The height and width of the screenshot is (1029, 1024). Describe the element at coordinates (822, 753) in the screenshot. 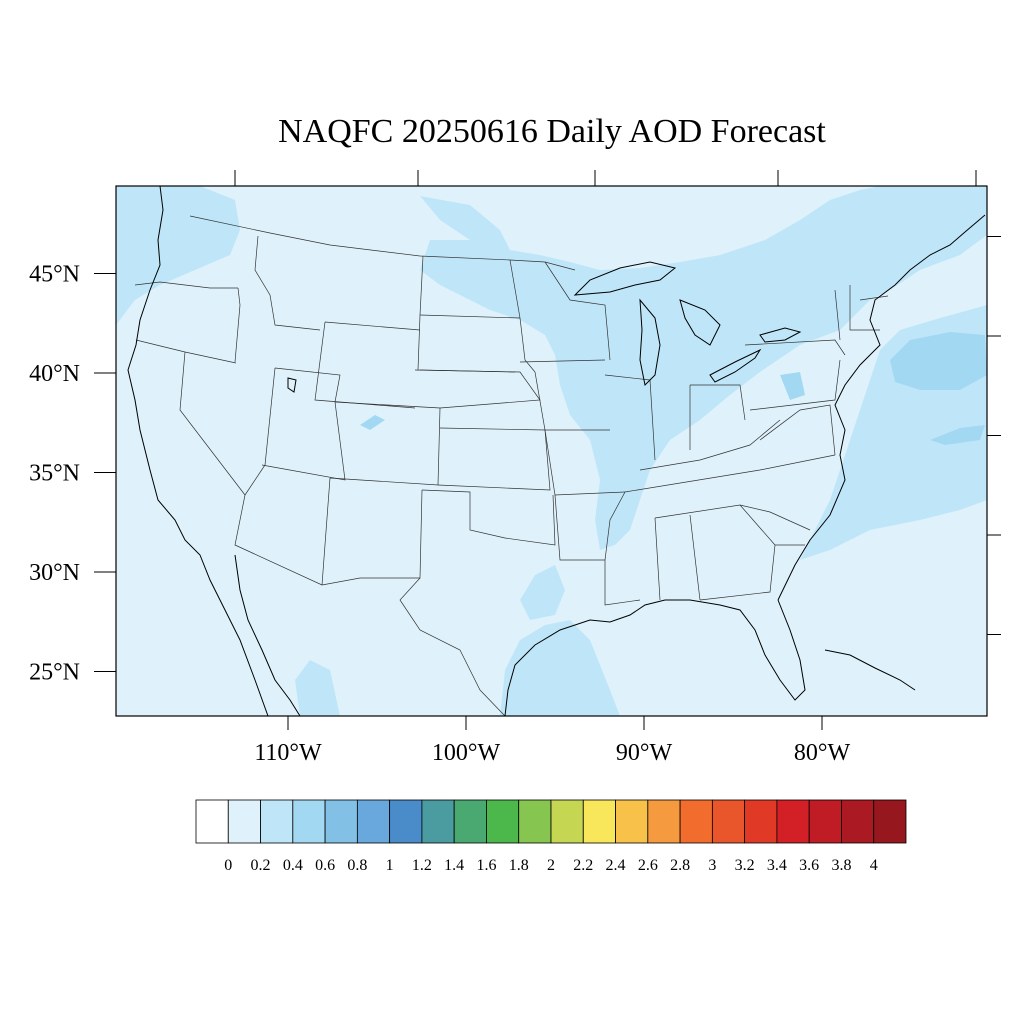

I see `lon-label: 80°W` at that location.